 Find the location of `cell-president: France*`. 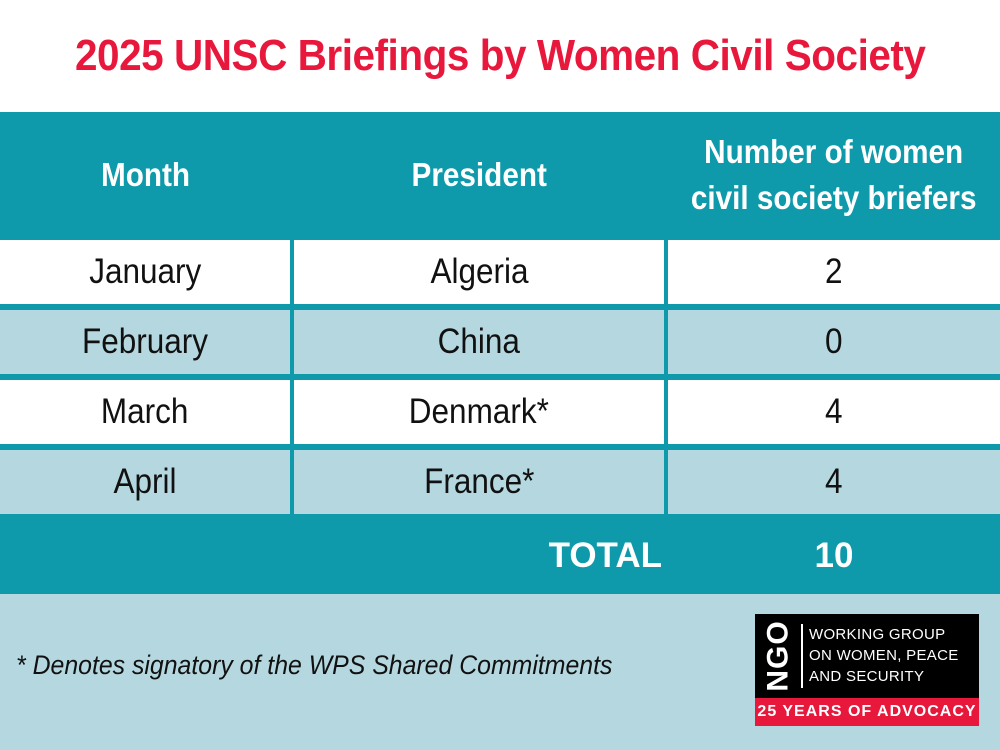

cell-president: France* is located at coordinates (479, 481).